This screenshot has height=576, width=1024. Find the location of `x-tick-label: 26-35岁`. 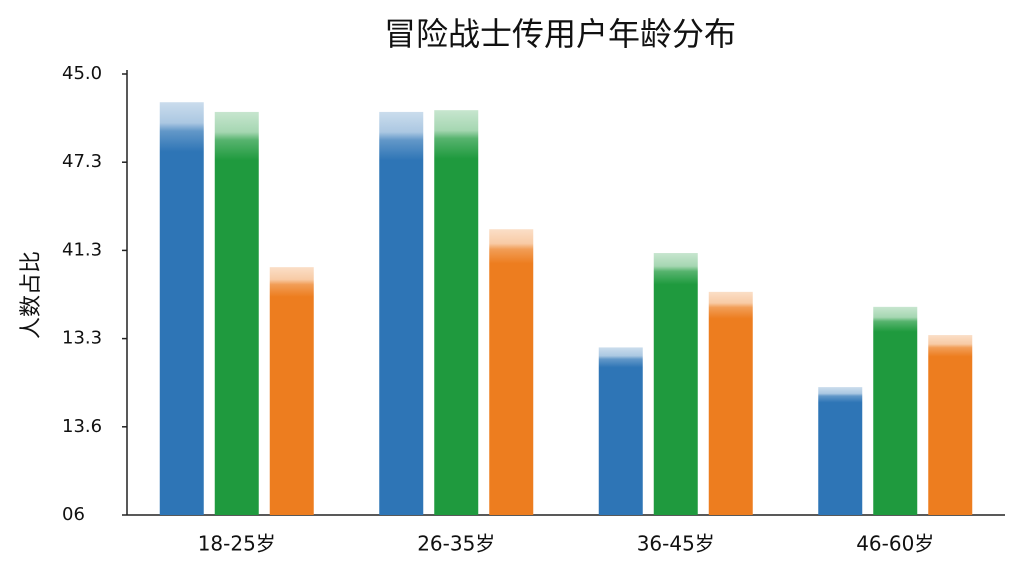

x-tick-label: 26-35岁 is located at coordinates (456, 544).